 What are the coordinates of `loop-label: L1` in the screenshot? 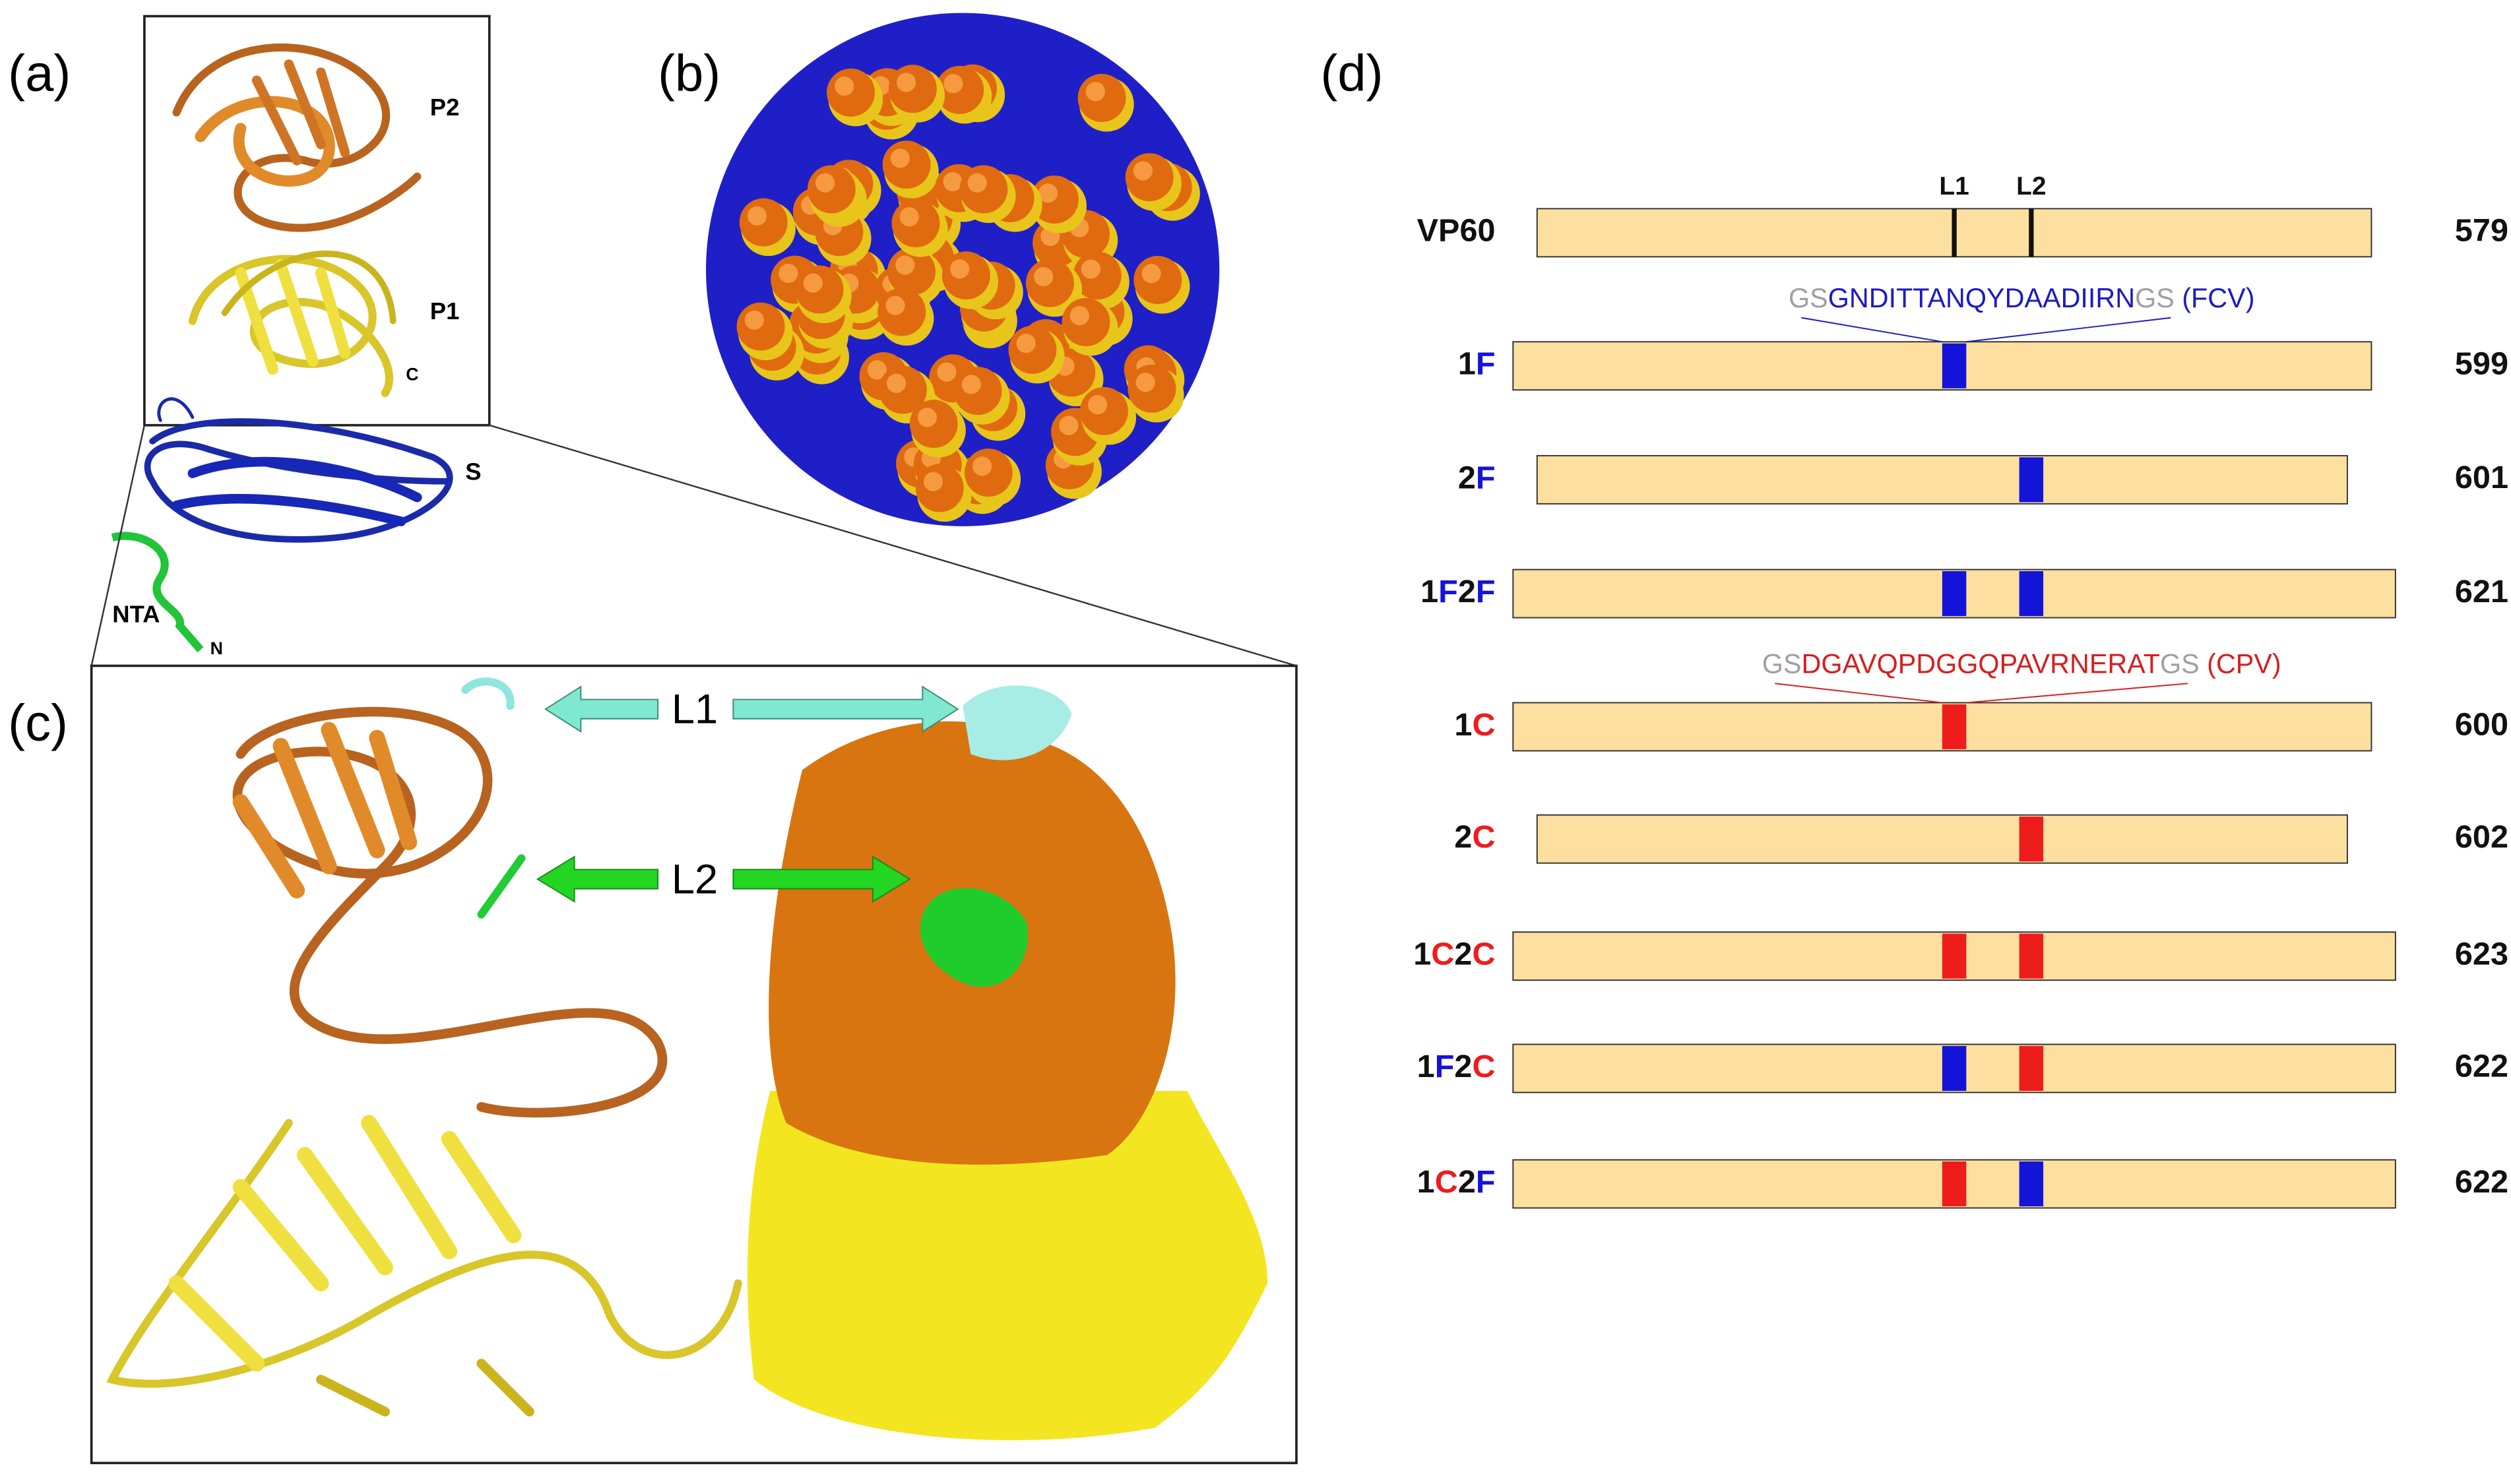 It's located at (695, 710).